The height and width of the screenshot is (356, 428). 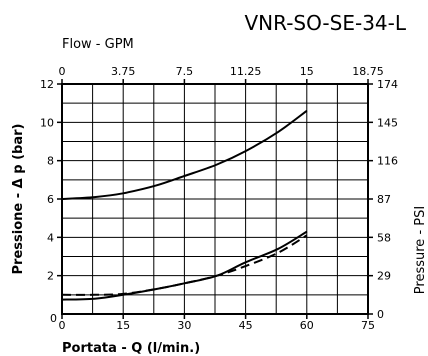 What do you see at coordinates (50, 199) in the screenshot?
I see `y-tick-label: 6` at bounding box center [50, 199].